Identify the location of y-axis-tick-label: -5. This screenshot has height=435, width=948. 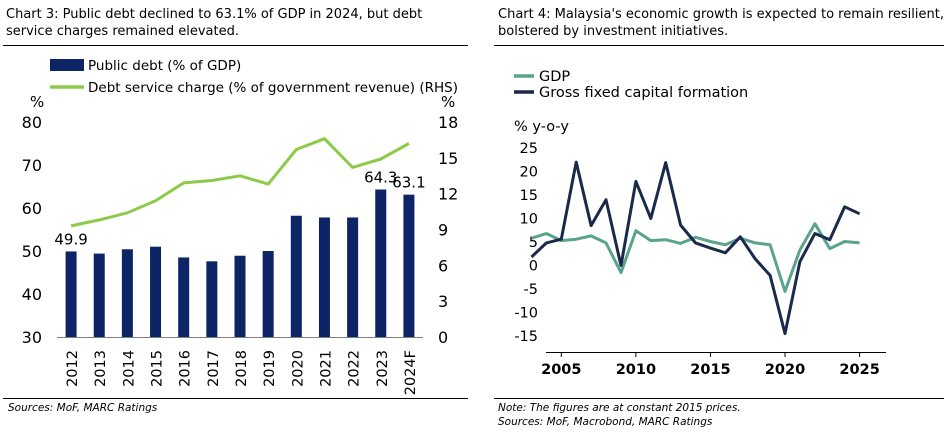
(531, 290).